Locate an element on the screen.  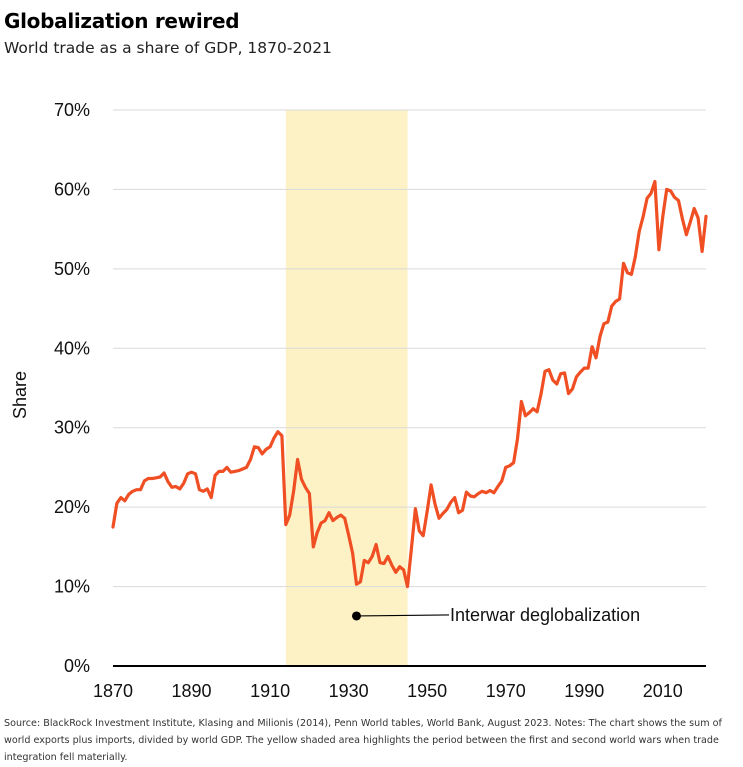
chart-subtitle: World trade as a share of GDP, 1870-2021 is located at coordinates (168, 48).